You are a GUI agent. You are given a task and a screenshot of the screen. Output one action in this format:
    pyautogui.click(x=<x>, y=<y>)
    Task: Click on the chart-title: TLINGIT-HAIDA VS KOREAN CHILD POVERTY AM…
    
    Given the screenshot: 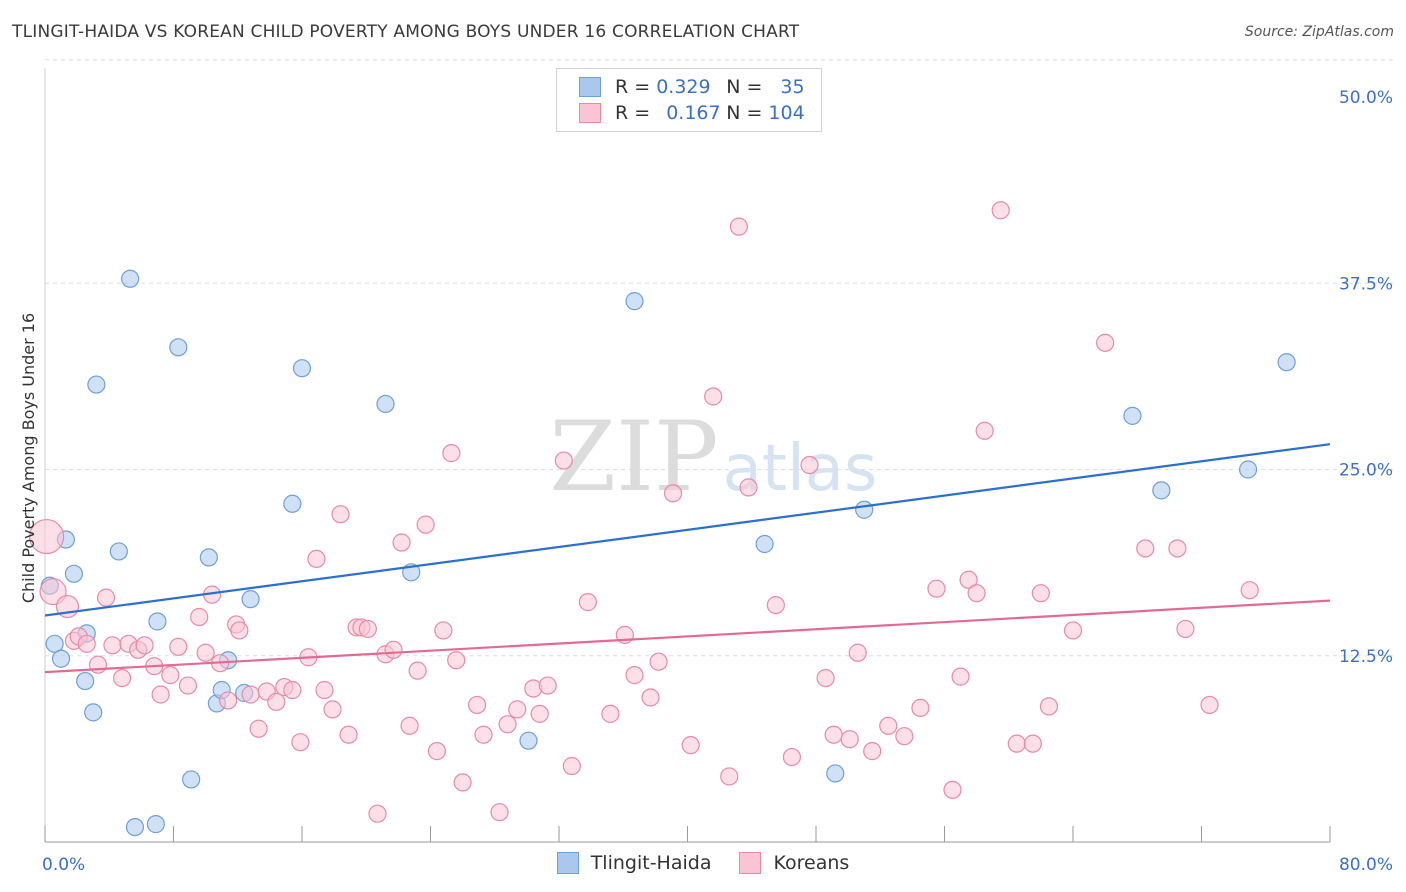 What is the action you would take?
    pyautogui.click(x=406, y=32)
    